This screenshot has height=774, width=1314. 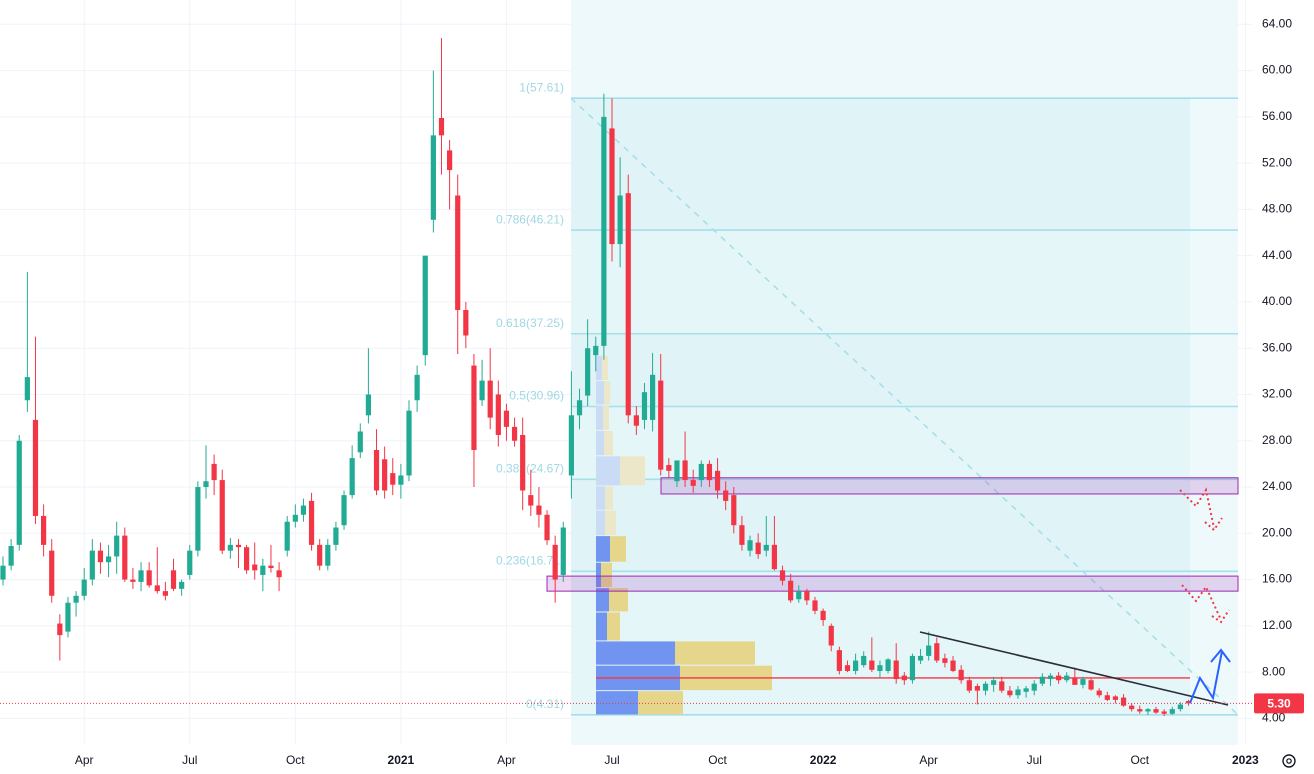 What do you see at coordinates (1277, 255) in the screenshot?
I see `y-tick-label: 44.00` at bounding box center [1277, 255].